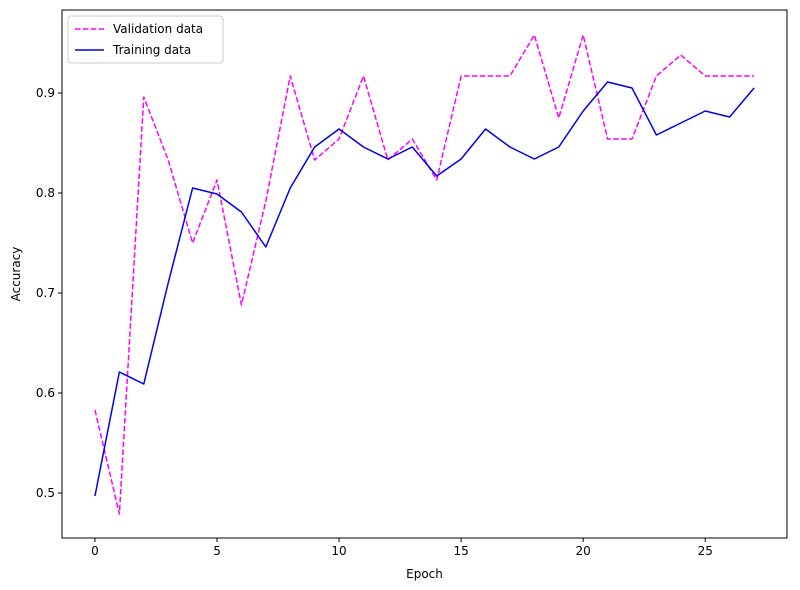 The height and width of the screenshot is (590, 800). What do you see at coordinates (45, 193) in the screenshot?
I see `y-tick-label: 0.8` at bounding box center [45, 193].